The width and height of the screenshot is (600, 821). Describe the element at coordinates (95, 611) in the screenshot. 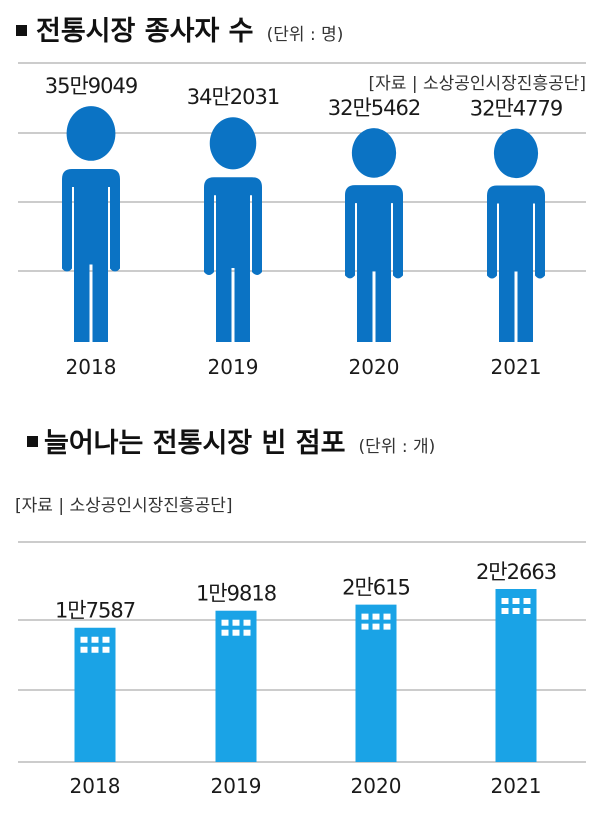

I see `value-label: 1만7587` at that location.